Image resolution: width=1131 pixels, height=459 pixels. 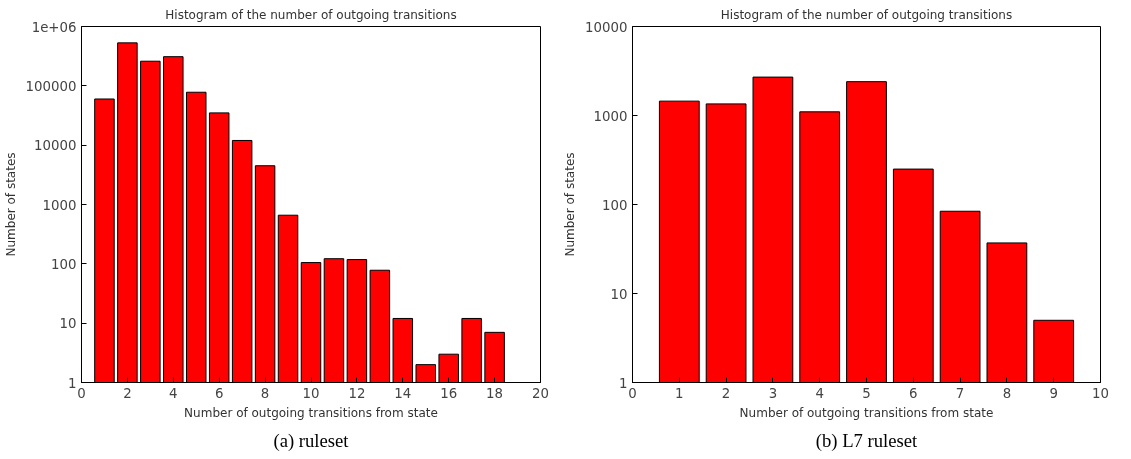 I want to click on x-tick-label: 7, so click(x=960, y=393).